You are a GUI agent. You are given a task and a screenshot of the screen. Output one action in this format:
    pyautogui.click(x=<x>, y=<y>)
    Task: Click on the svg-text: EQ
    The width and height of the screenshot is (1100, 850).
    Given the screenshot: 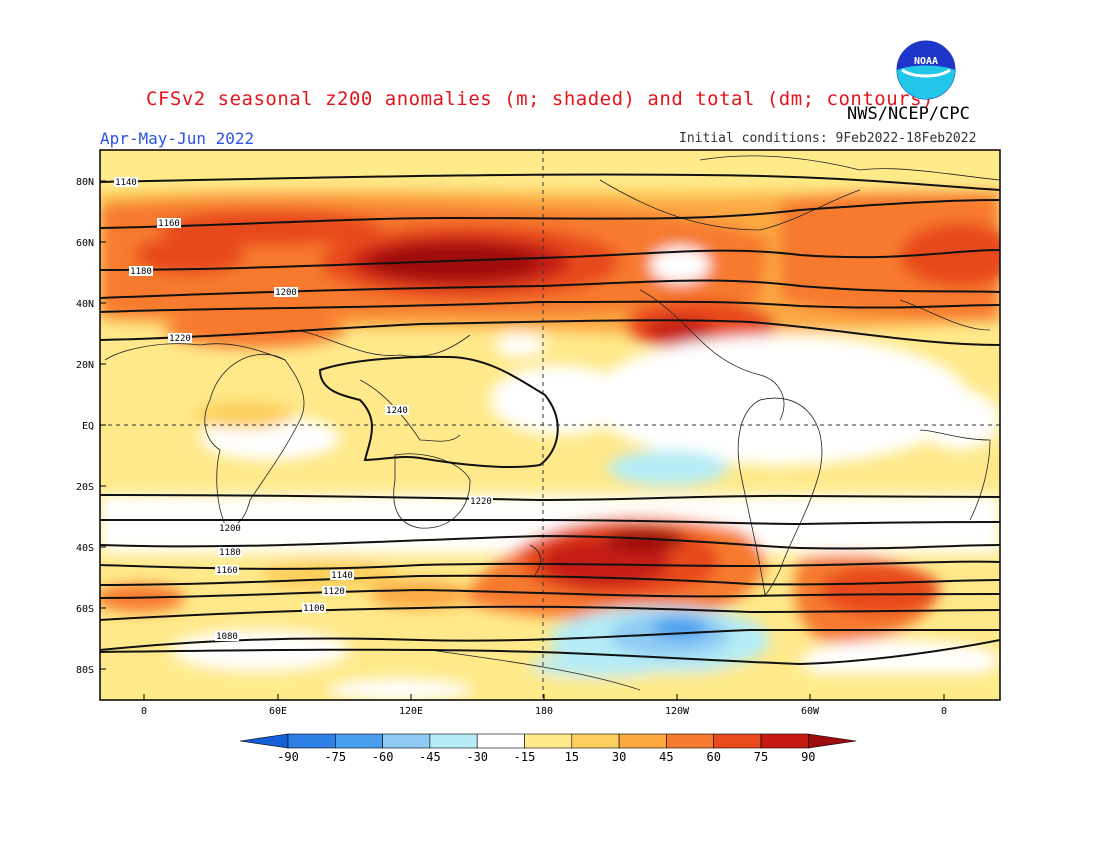 What is the action you would take?
    pyautogui.click(x=88, y=426)
    